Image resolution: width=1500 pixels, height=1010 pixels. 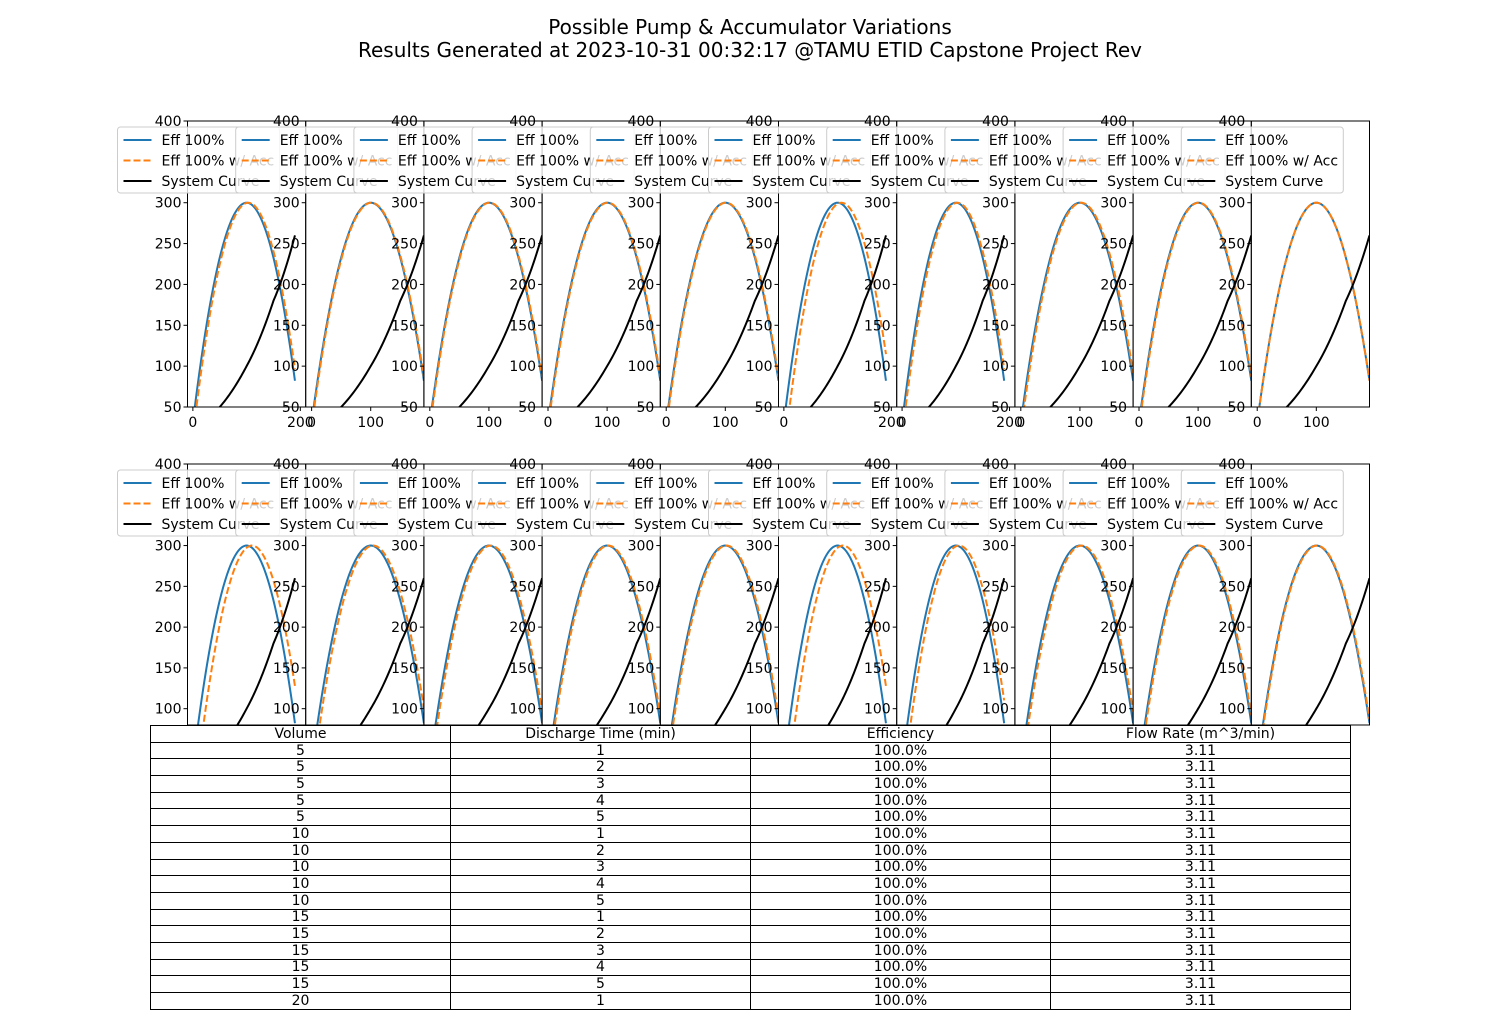 I want to click on y-tick-label: 250, so click(x=168, y=245).